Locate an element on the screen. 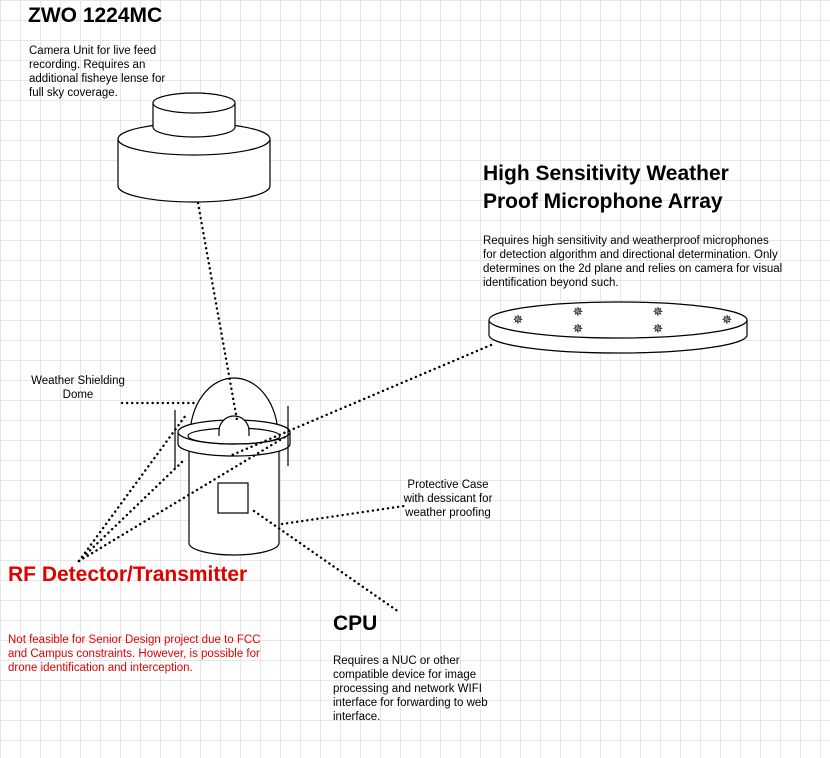 This screenshot has height=758, width=830. microphone-array-shape is located at coordinates (618, 327).